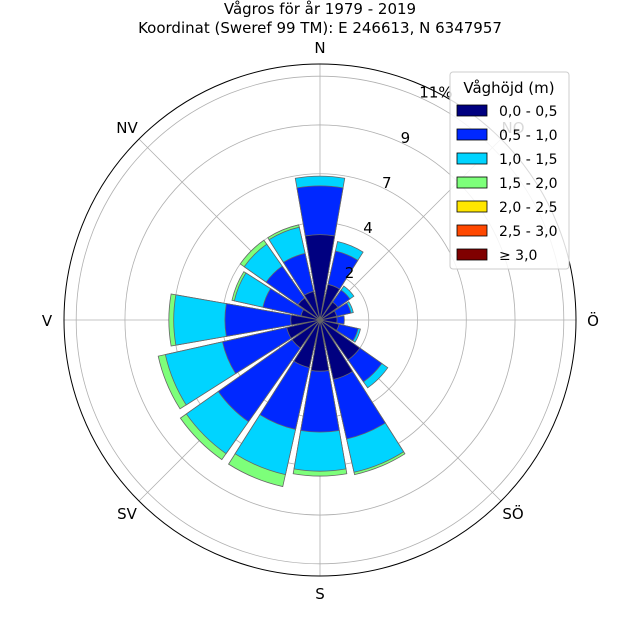 The height and width of the screenshot is (640, 640). I want to click on radial-tick-labels: 2 4 7 9 11%, so click(399, 183).